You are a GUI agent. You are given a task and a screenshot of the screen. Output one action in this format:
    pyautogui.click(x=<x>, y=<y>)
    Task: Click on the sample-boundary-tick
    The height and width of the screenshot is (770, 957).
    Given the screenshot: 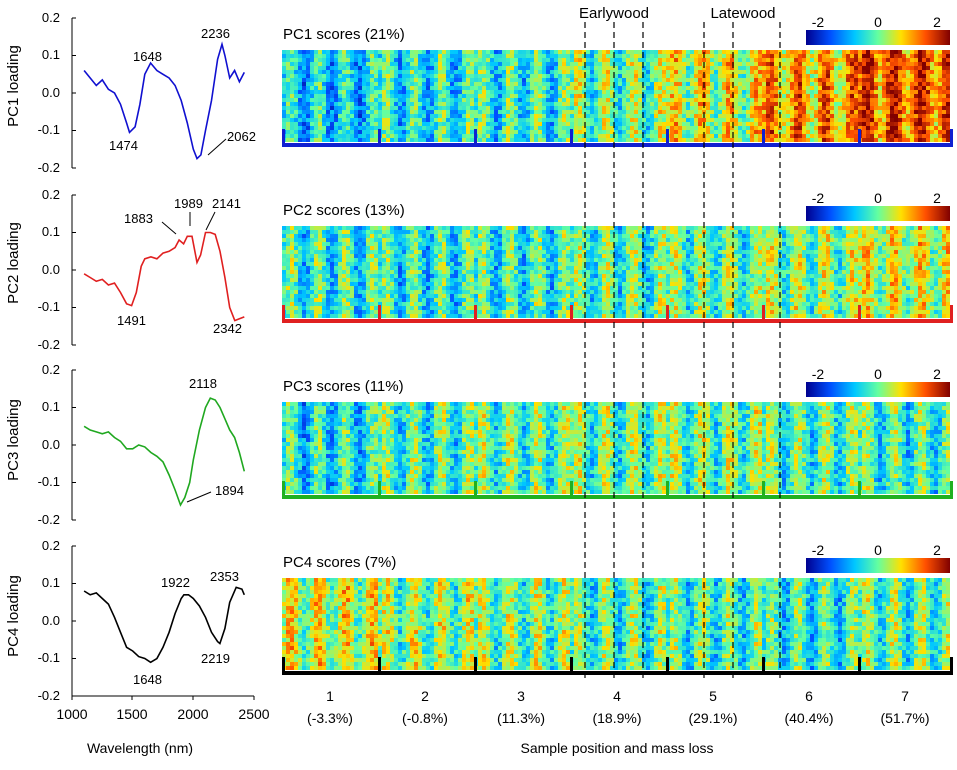 What is the action you would take?
    pyautogui.click(x=379, y=137)
    